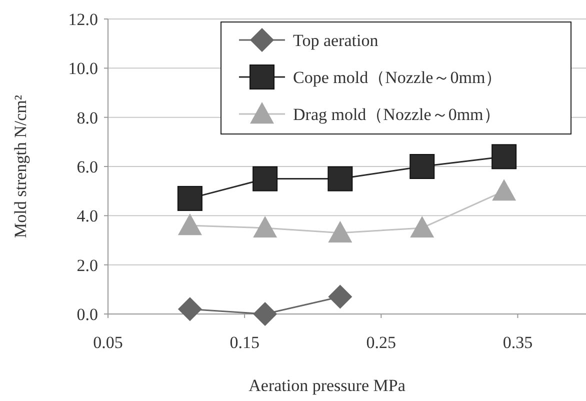 The image size is (586, 401). What do you see at coordinates (87, 118) in the screenshot?
I see `y-tick-label: 8.0` at bounding box center [87, 118].